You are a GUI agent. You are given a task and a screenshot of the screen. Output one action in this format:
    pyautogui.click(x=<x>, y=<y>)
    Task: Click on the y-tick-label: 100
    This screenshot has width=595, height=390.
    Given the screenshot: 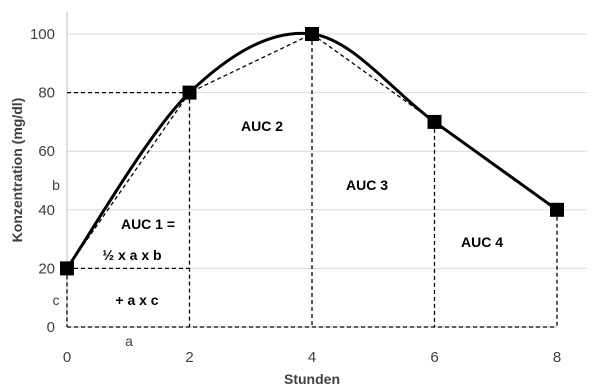 What is the action you would take?
    pyautogui.click(x=42, y=34)
    